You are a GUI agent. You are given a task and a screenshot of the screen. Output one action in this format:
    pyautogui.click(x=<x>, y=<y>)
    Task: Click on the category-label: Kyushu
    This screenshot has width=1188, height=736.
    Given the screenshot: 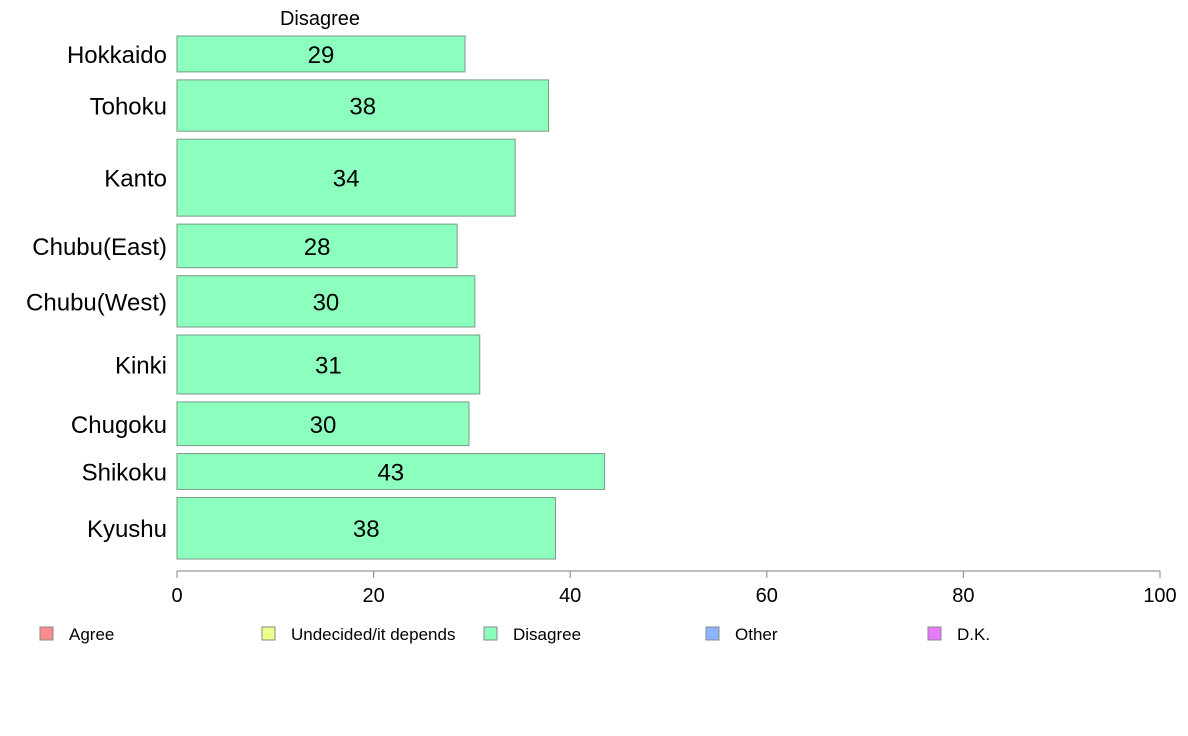 What is the action you would take?
    pyautogui.click(x=127, y=529)
    